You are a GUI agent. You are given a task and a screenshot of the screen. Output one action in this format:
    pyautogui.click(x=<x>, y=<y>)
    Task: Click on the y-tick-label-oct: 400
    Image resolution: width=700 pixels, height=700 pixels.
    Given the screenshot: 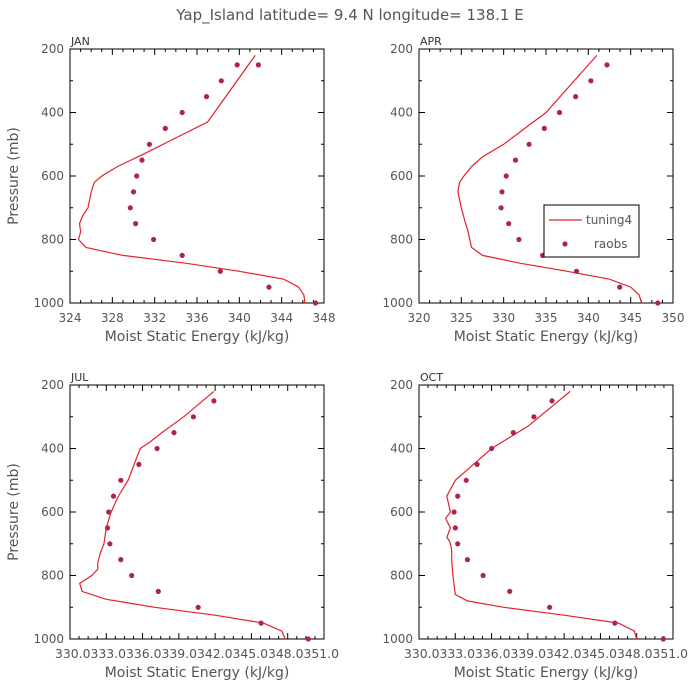 What is the action you would take?
    pyautogui.click(x=401, y=449)
    